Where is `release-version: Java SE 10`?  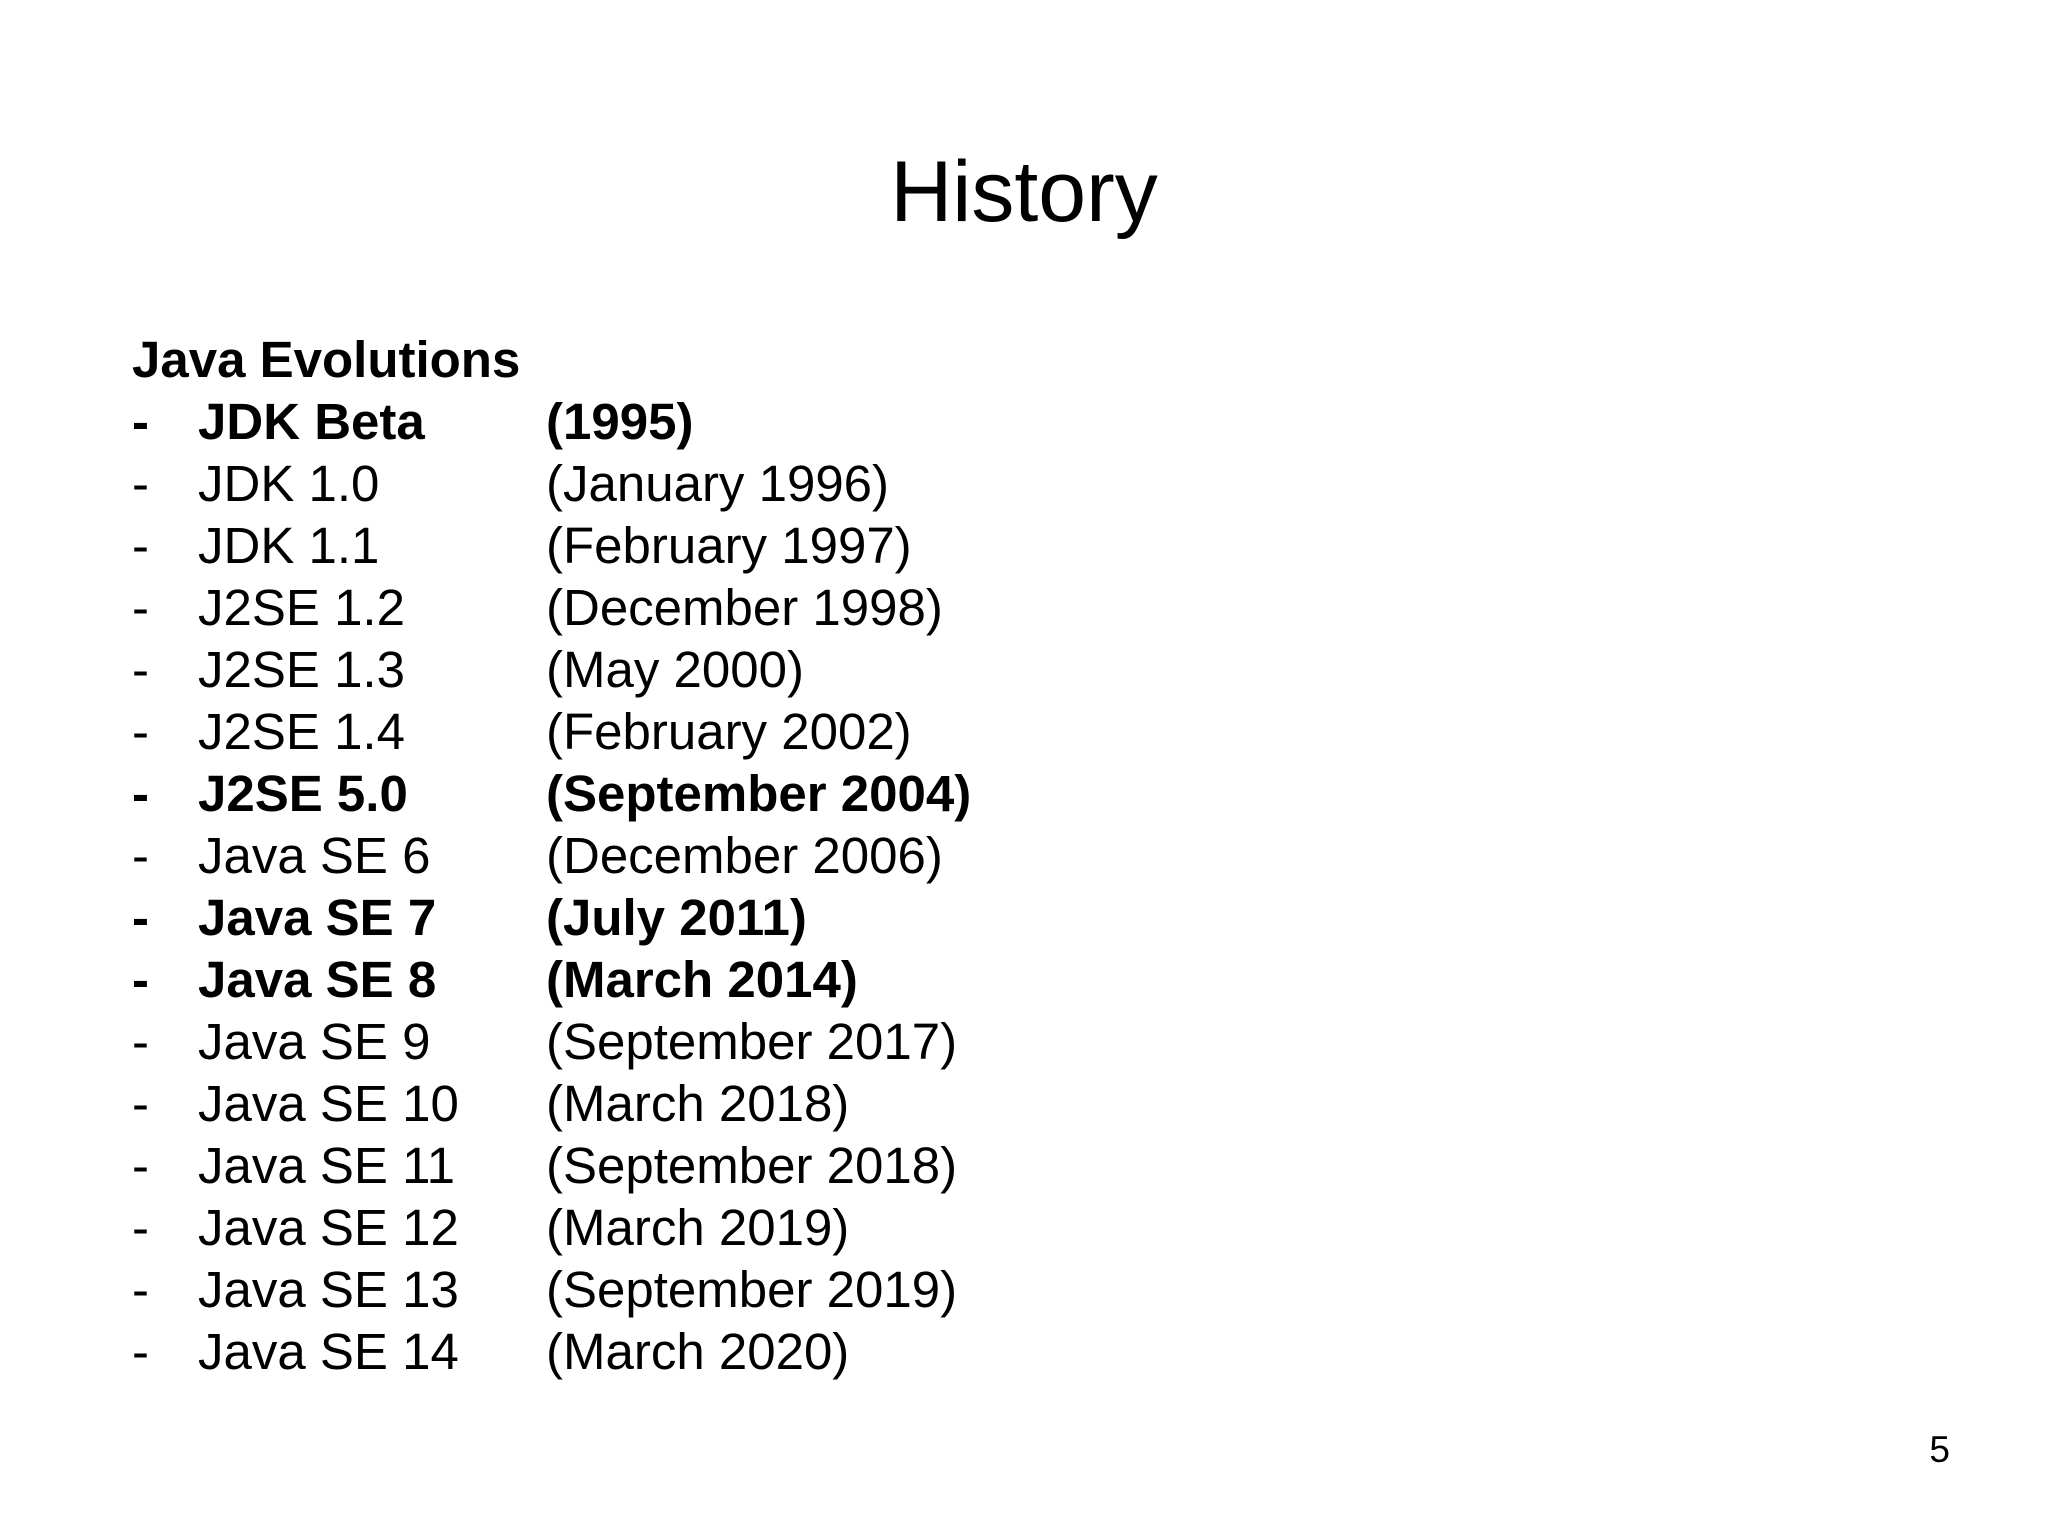 release-version: Java SE 10 is located at coordinates (328, 1103).